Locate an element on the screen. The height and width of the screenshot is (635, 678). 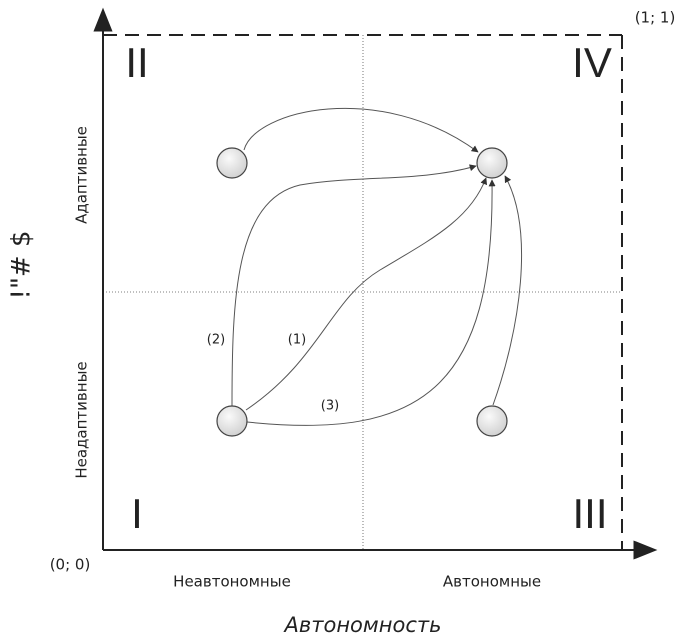
corner-label: (1; 1) is located at coordinates (655, 18).